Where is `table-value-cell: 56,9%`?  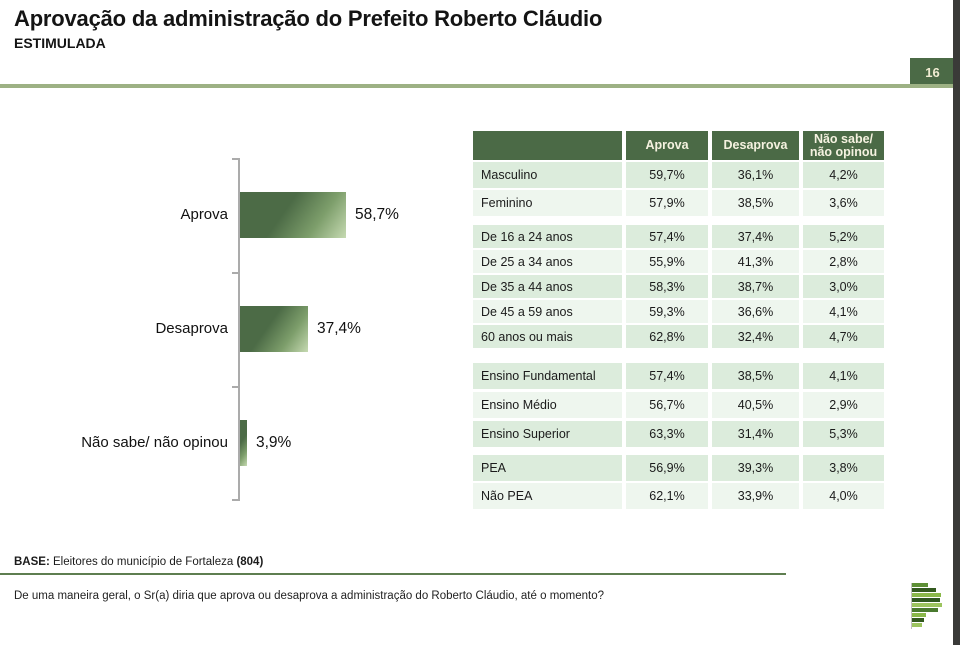 table-value-cell: 56,9% is located at coordinates (667, 468).